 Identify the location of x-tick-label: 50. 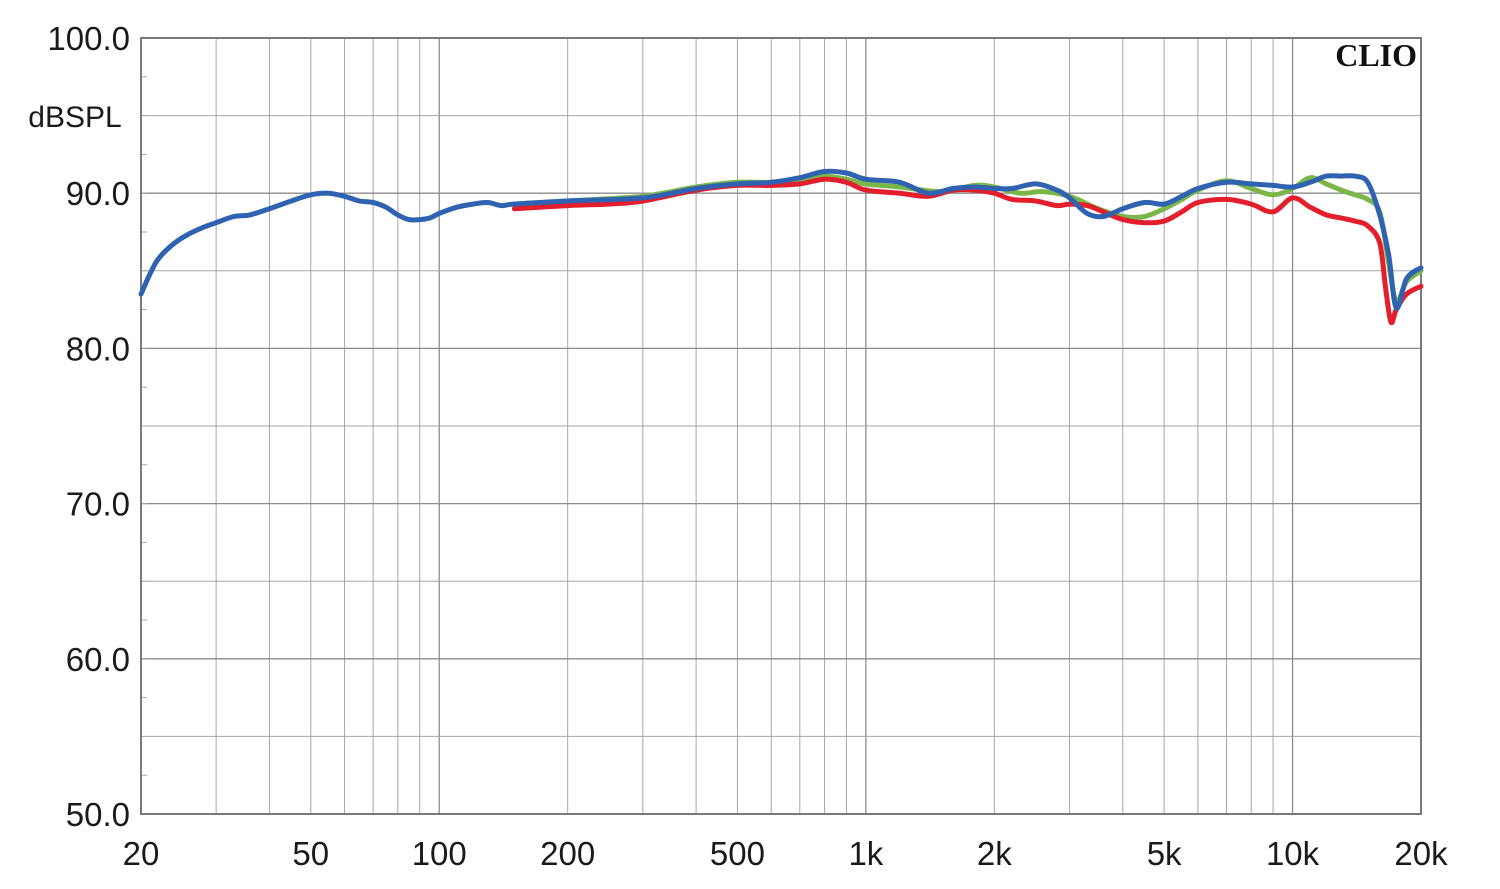
(310, 853).